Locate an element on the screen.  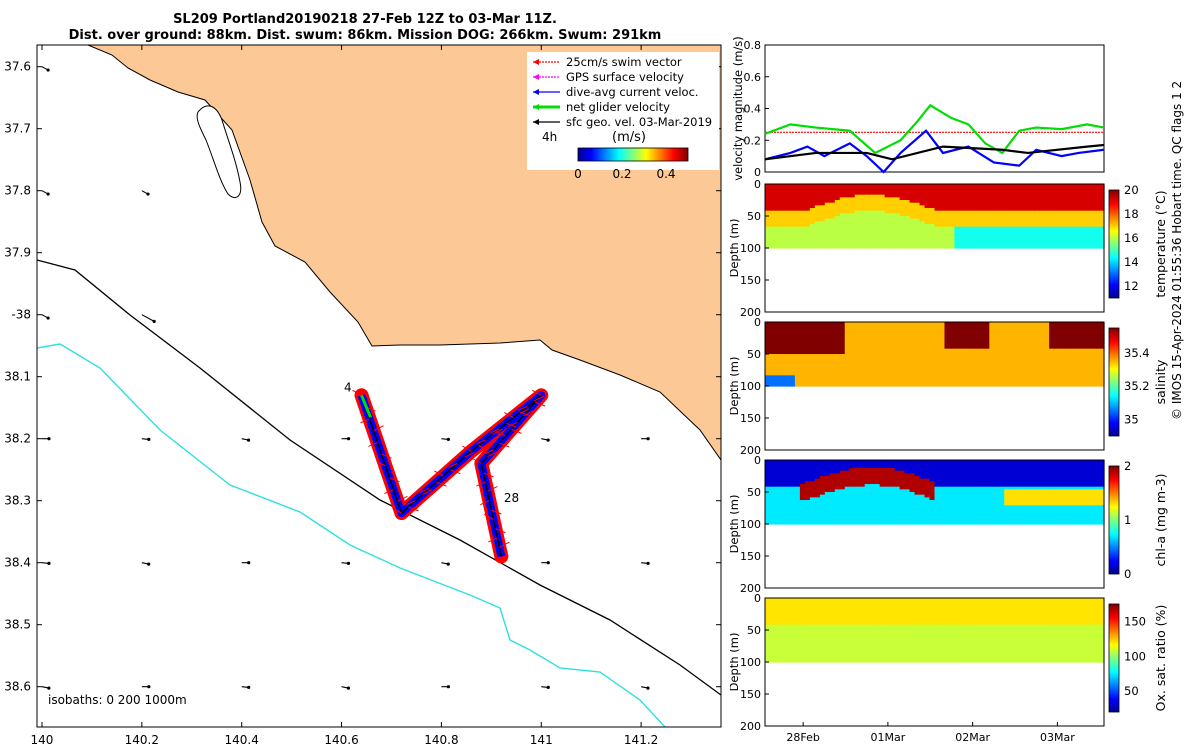
track-annotation: 28 is located at coordinates (511, 498).